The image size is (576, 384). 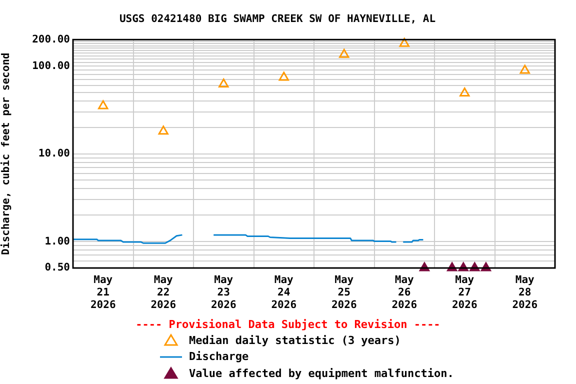 I want to click on text: ---- Provisional Data Subject to Revision ----, so click(x=288, y=324).